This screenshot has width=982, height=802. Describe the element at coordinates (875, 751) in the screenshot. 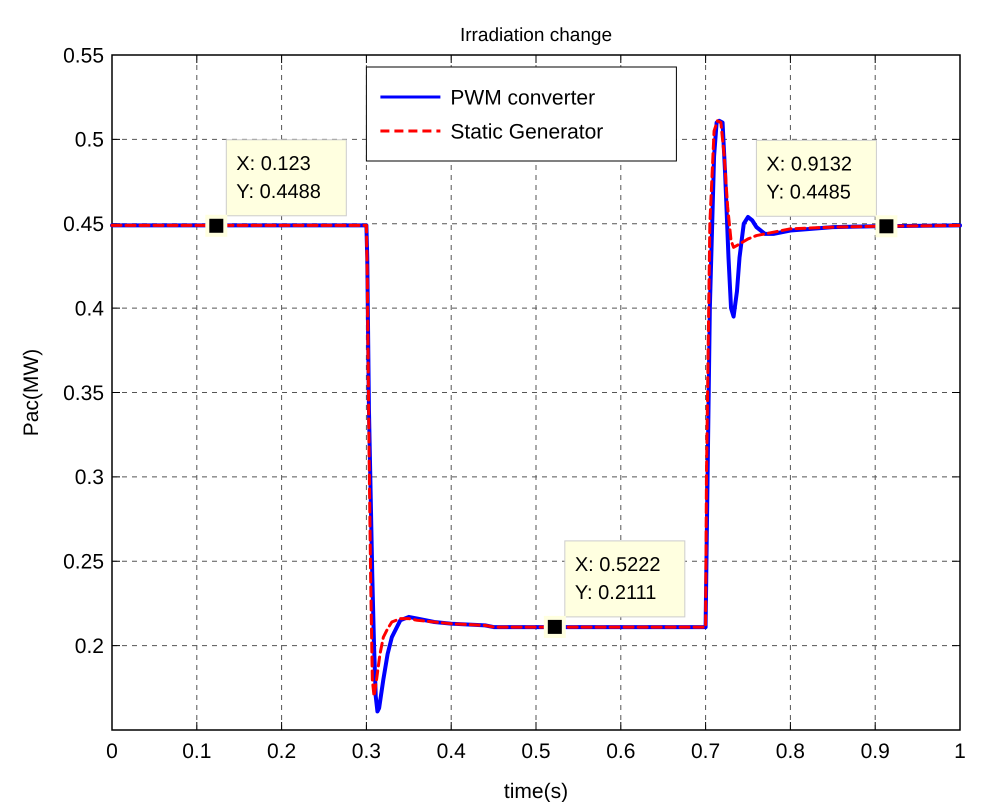

I see `x-tick-label: 0.9` at that location.